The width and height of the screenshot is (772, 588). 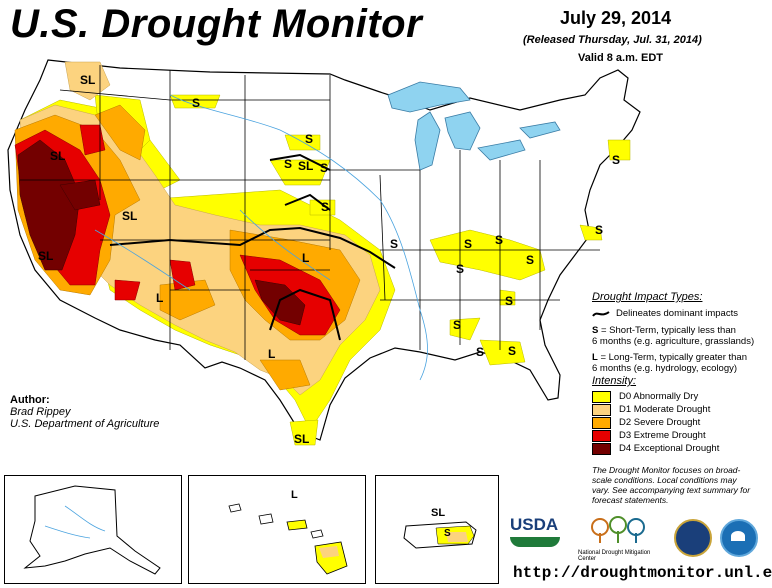 I want to click on ndmc-logo: National Drought Mitigation Center, so click(x=621, y=538).